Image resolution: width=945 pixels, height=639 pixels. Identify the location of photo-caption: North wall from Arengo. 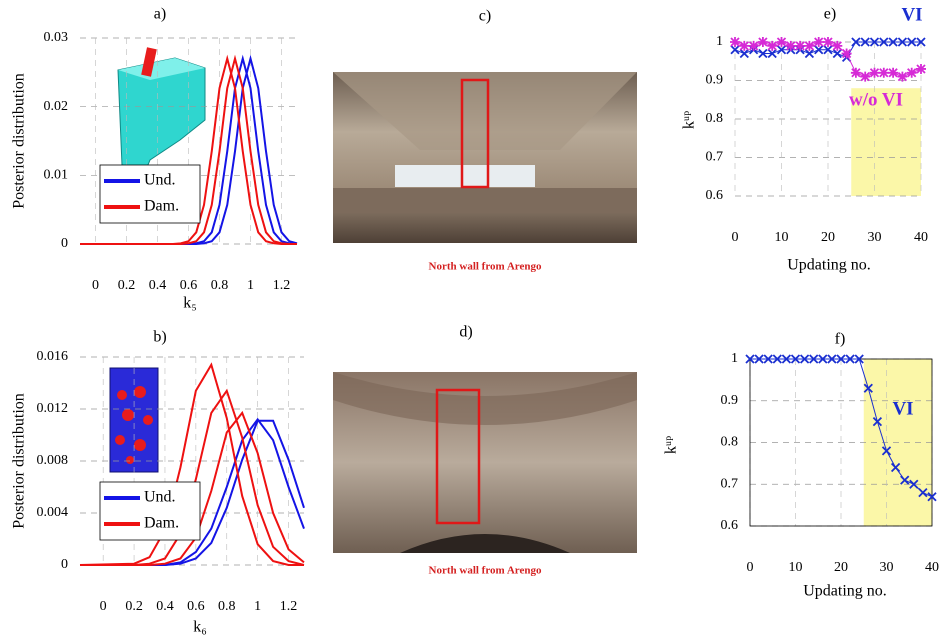
(485, 267).